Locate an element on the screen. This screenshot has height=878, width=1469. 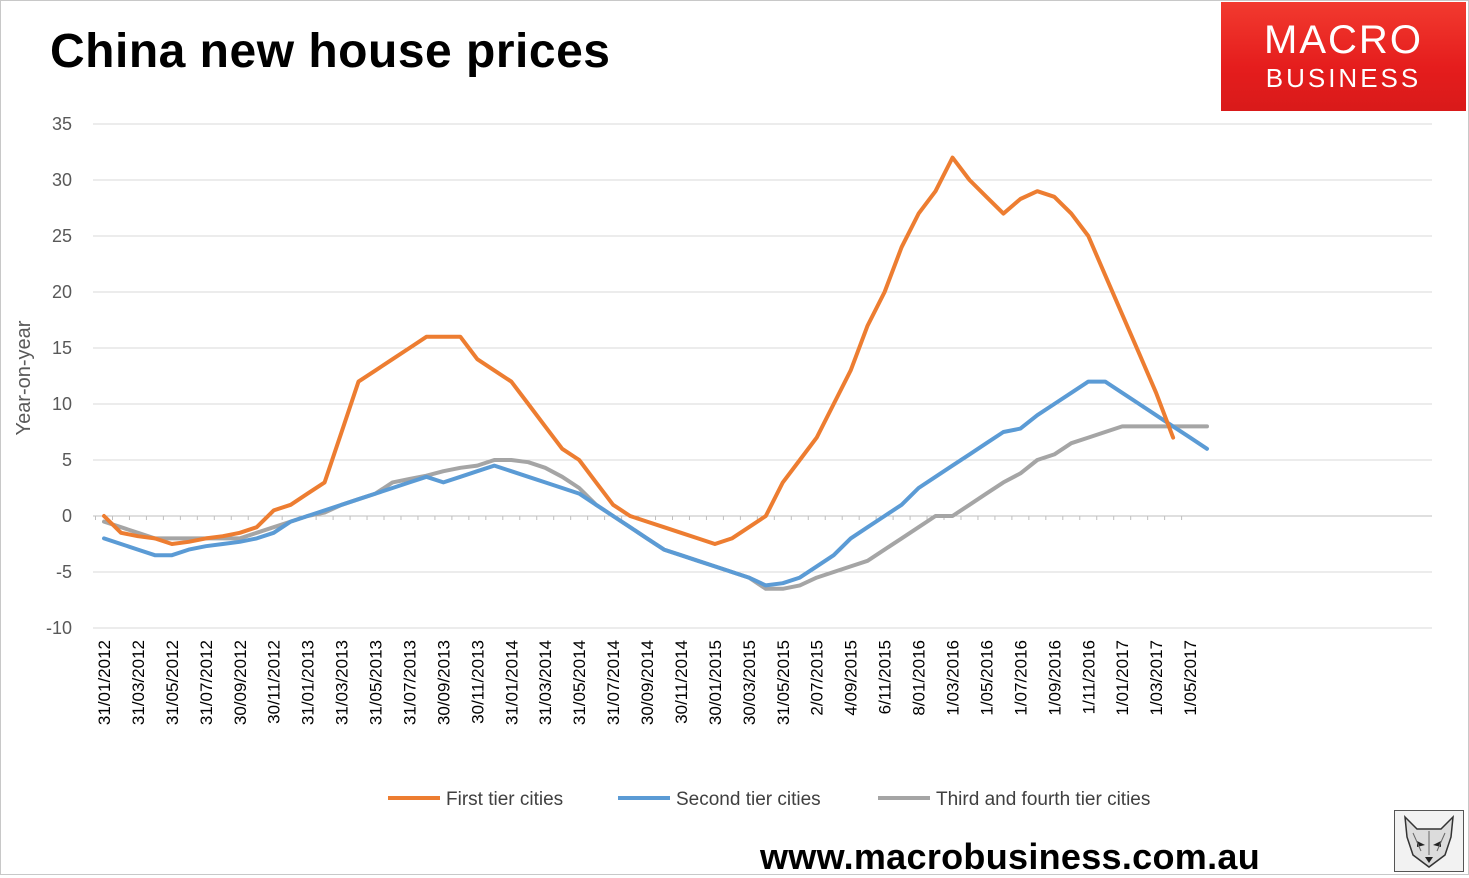
fox-icon is located at coordinates (1429, 841).